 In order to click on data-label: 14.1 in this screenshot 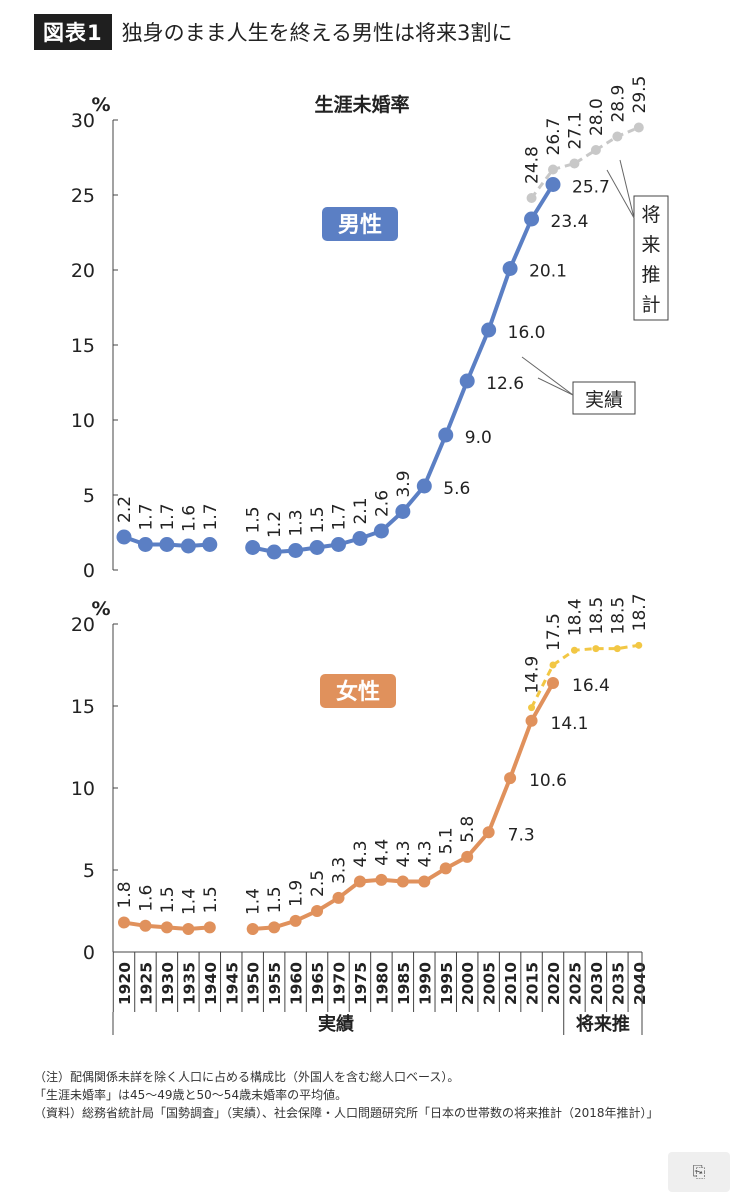, I will do `click(570, 724)`.